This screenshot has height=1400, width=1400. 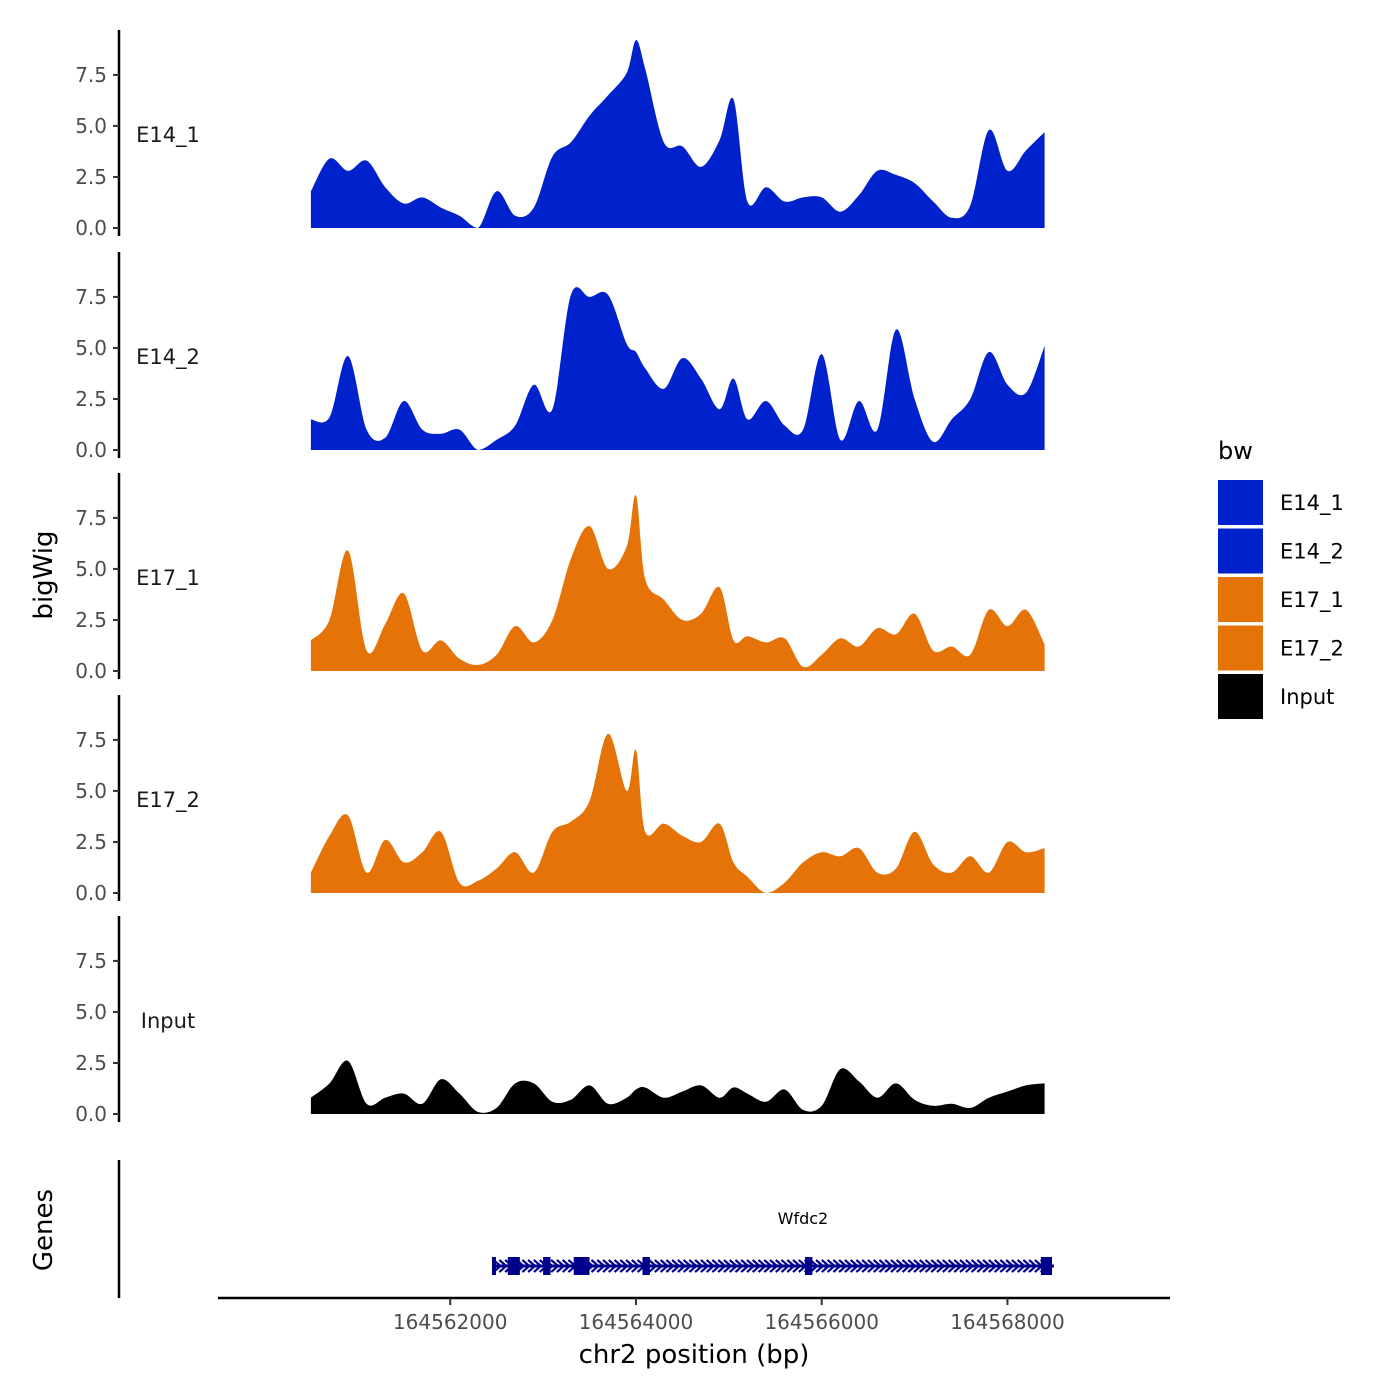 What do you see at coordinates (1307, 697) in the screenshot?
I see `legend-label: Input` at bounding box center [1307, 697].